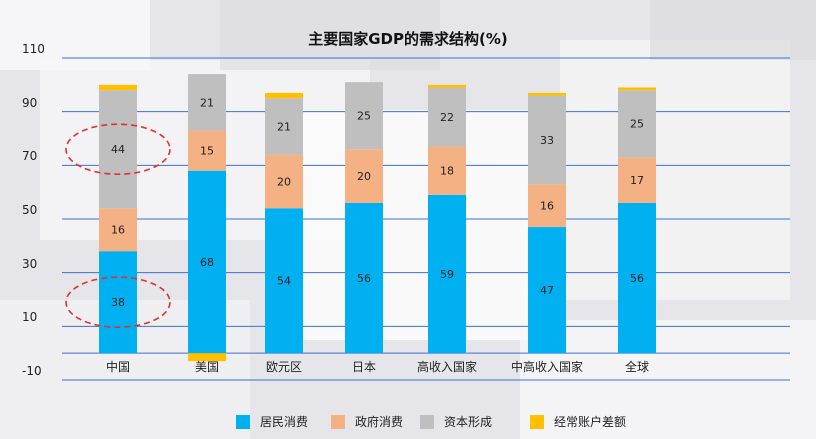  Describe the element at coordinates (408, 423) in the screenshot. I see `legend: 居民消费 政府消费 资本形成 经常账户差额` at that location.